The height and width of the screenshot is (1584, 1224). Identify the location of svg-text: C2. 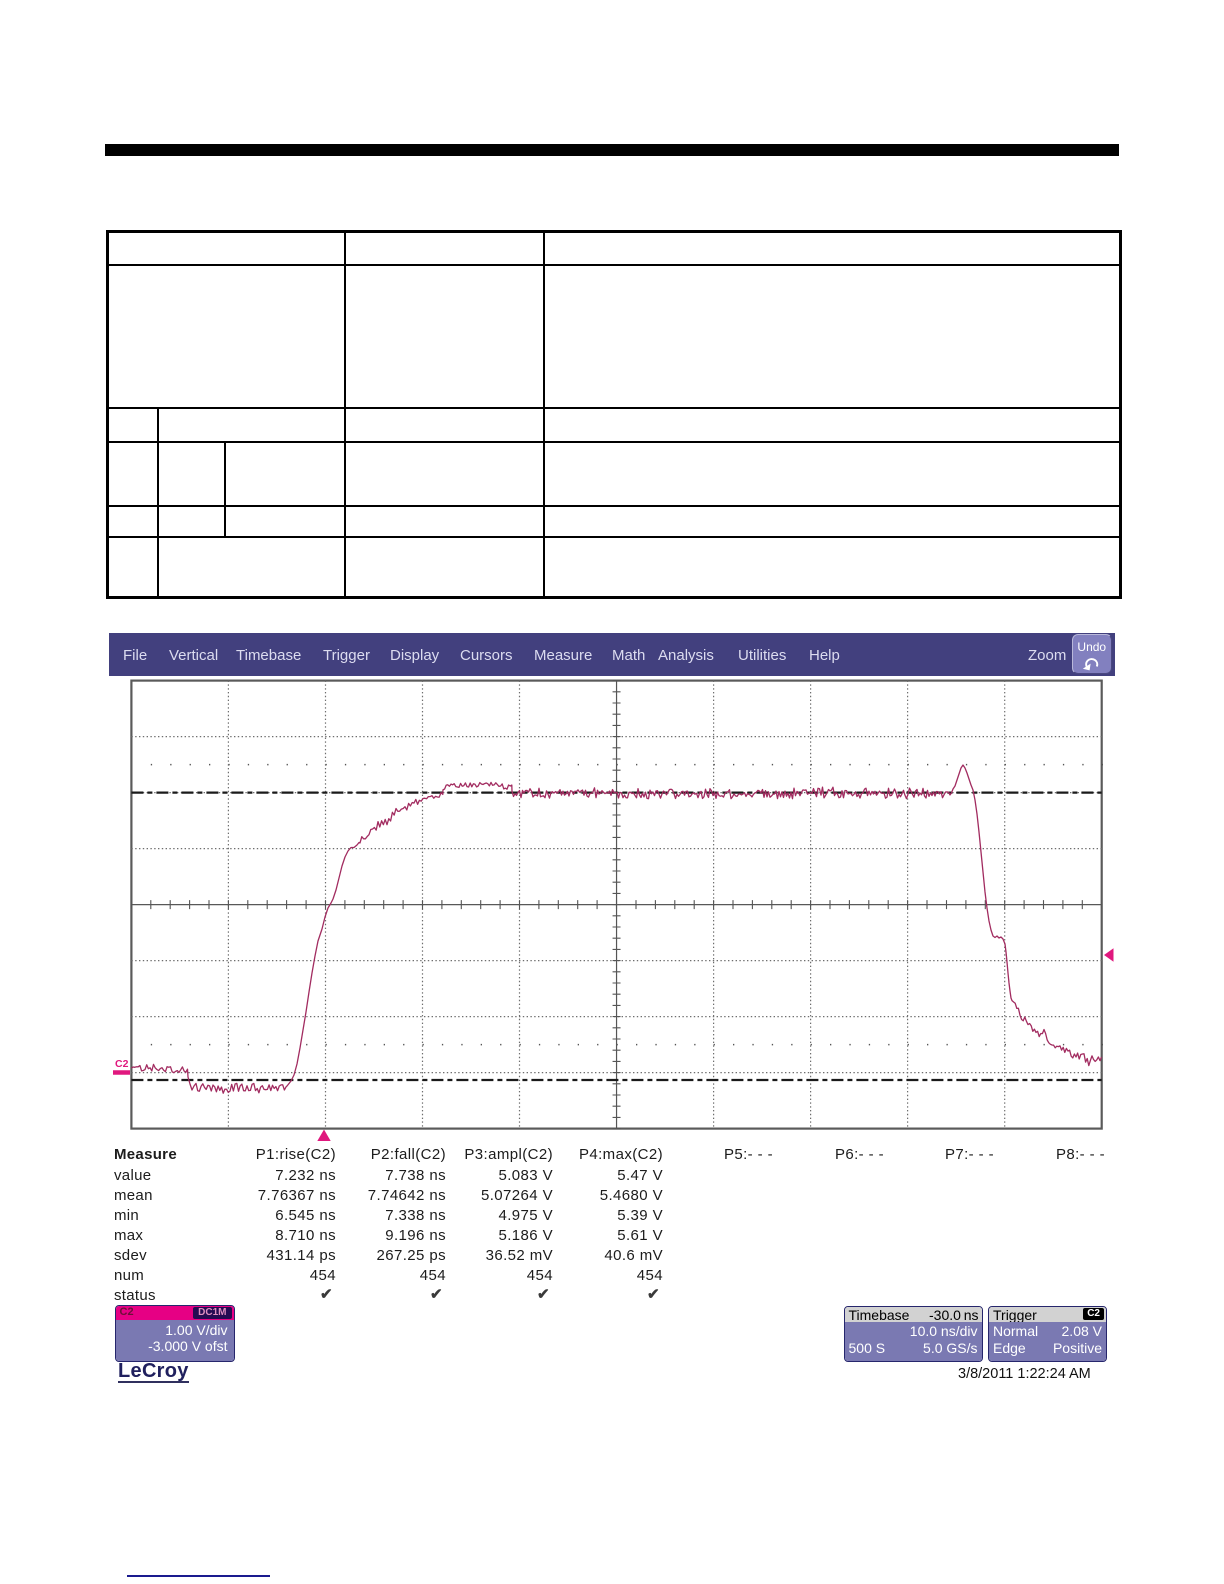
(122, 1064).